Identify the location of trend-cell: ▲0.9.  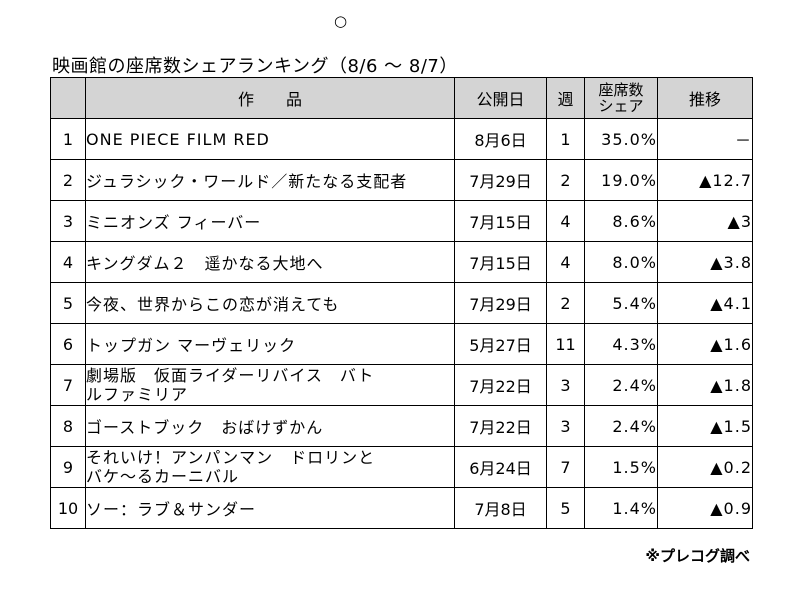
(705, 508).